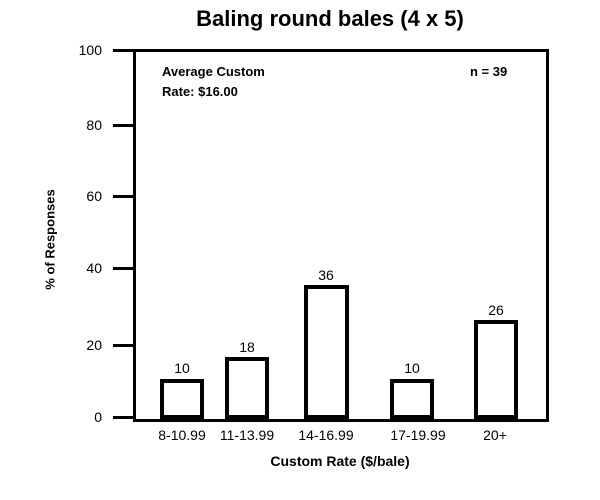  I want to click on x-tick-label: 20+, so click(495, 435).